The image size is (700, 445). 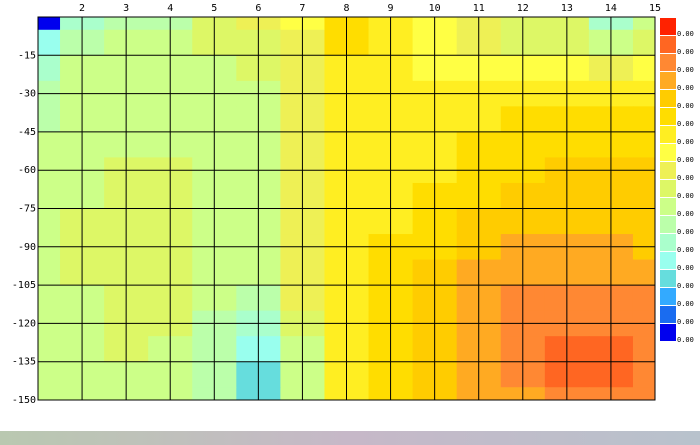 What do you see at coordinates (27, 170) in the screenshot?
I see `y-tick-label: -60` at bounding box center [27, 170].